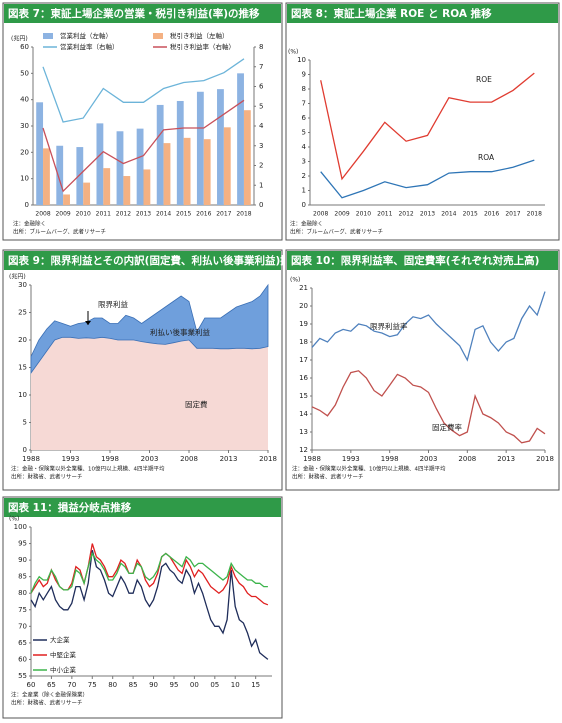 The image size is (562, 723). I want to click on series-label: ROA, so click(486, 157).